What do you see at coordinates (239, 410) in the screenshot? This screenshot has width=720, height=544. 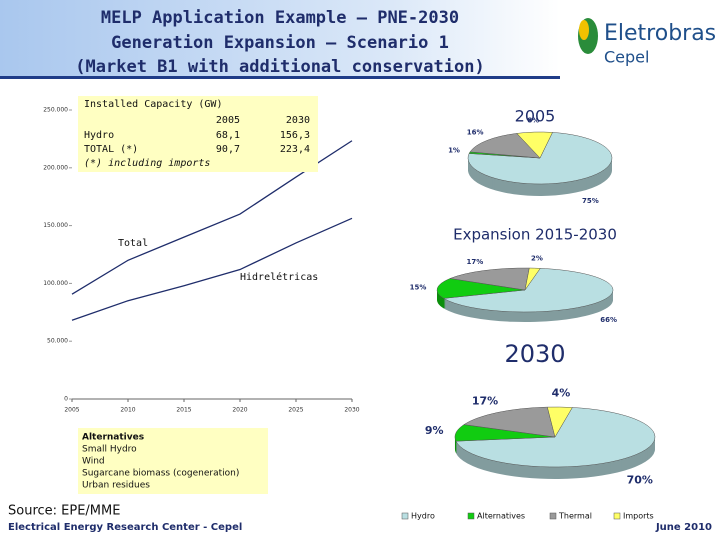 I see `x-tick-label: 2020` at bounding box center [239, 410].